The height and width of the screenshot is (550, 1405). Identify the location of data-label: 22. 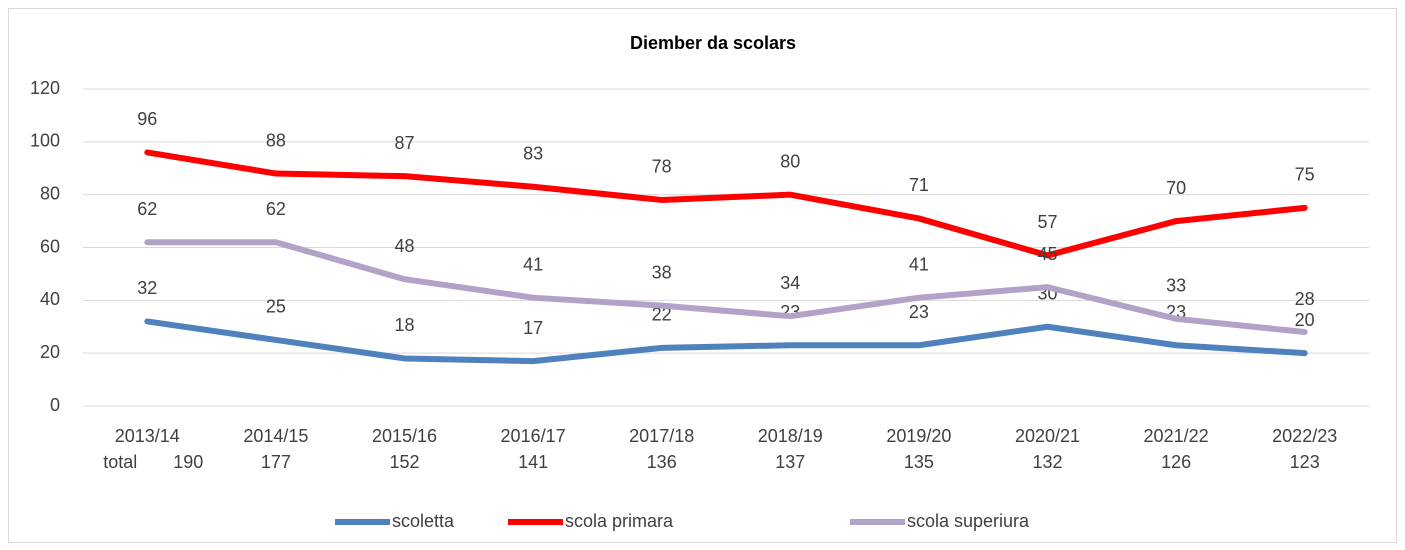
(662, 315).